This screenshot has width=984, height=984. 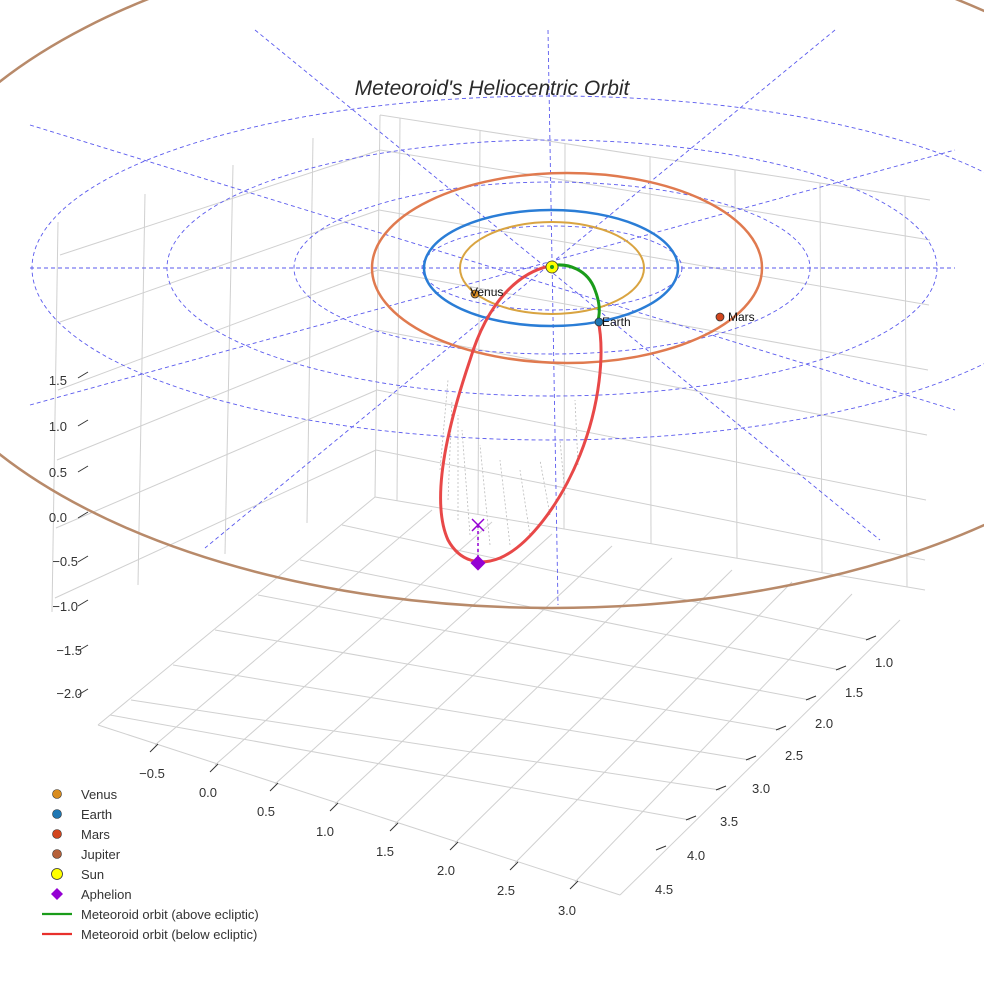 I want to click on z-tick-label: −2.0, so click(x=69, y=693).